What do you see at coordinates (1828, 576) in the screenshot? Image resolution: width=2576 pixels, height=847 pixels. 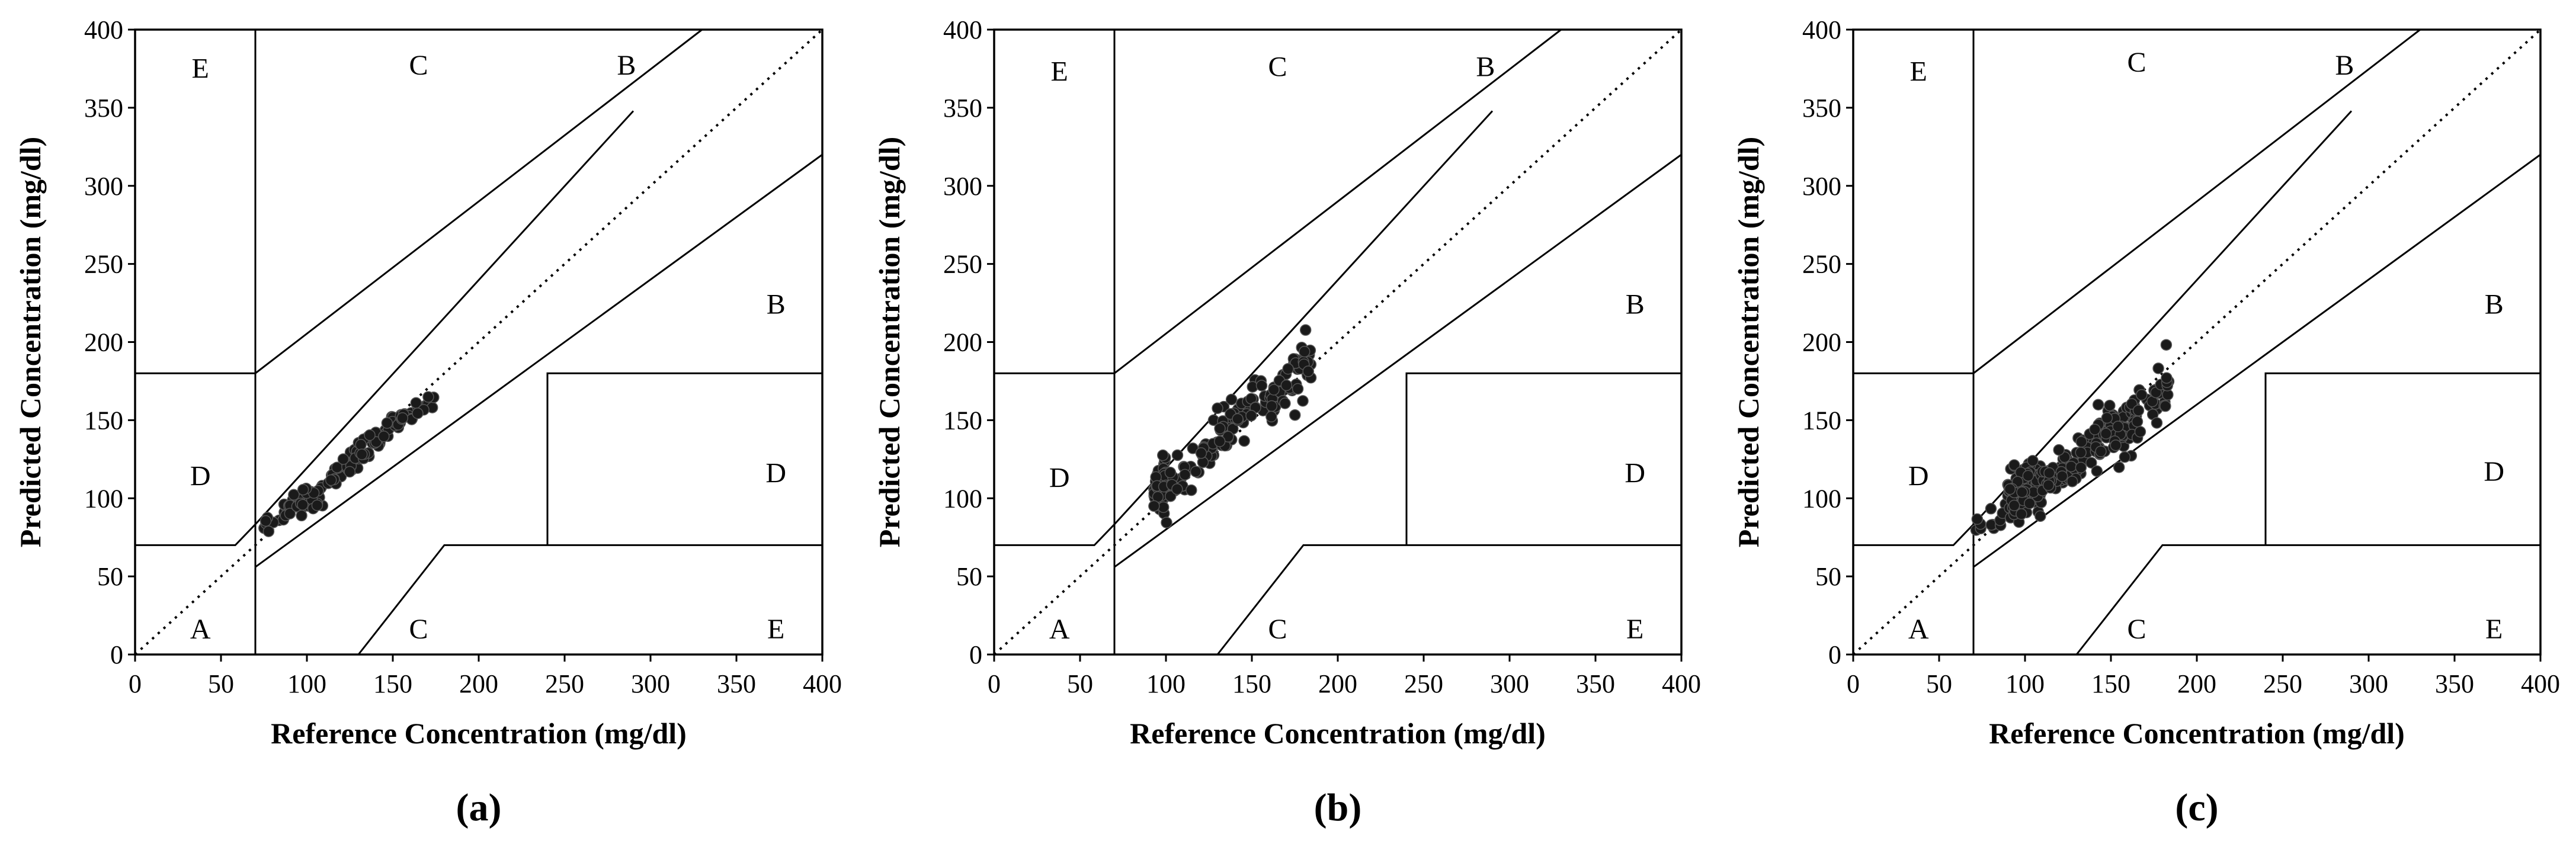 I see `y-tick-label: 50` at bounding box center [1828, 576].